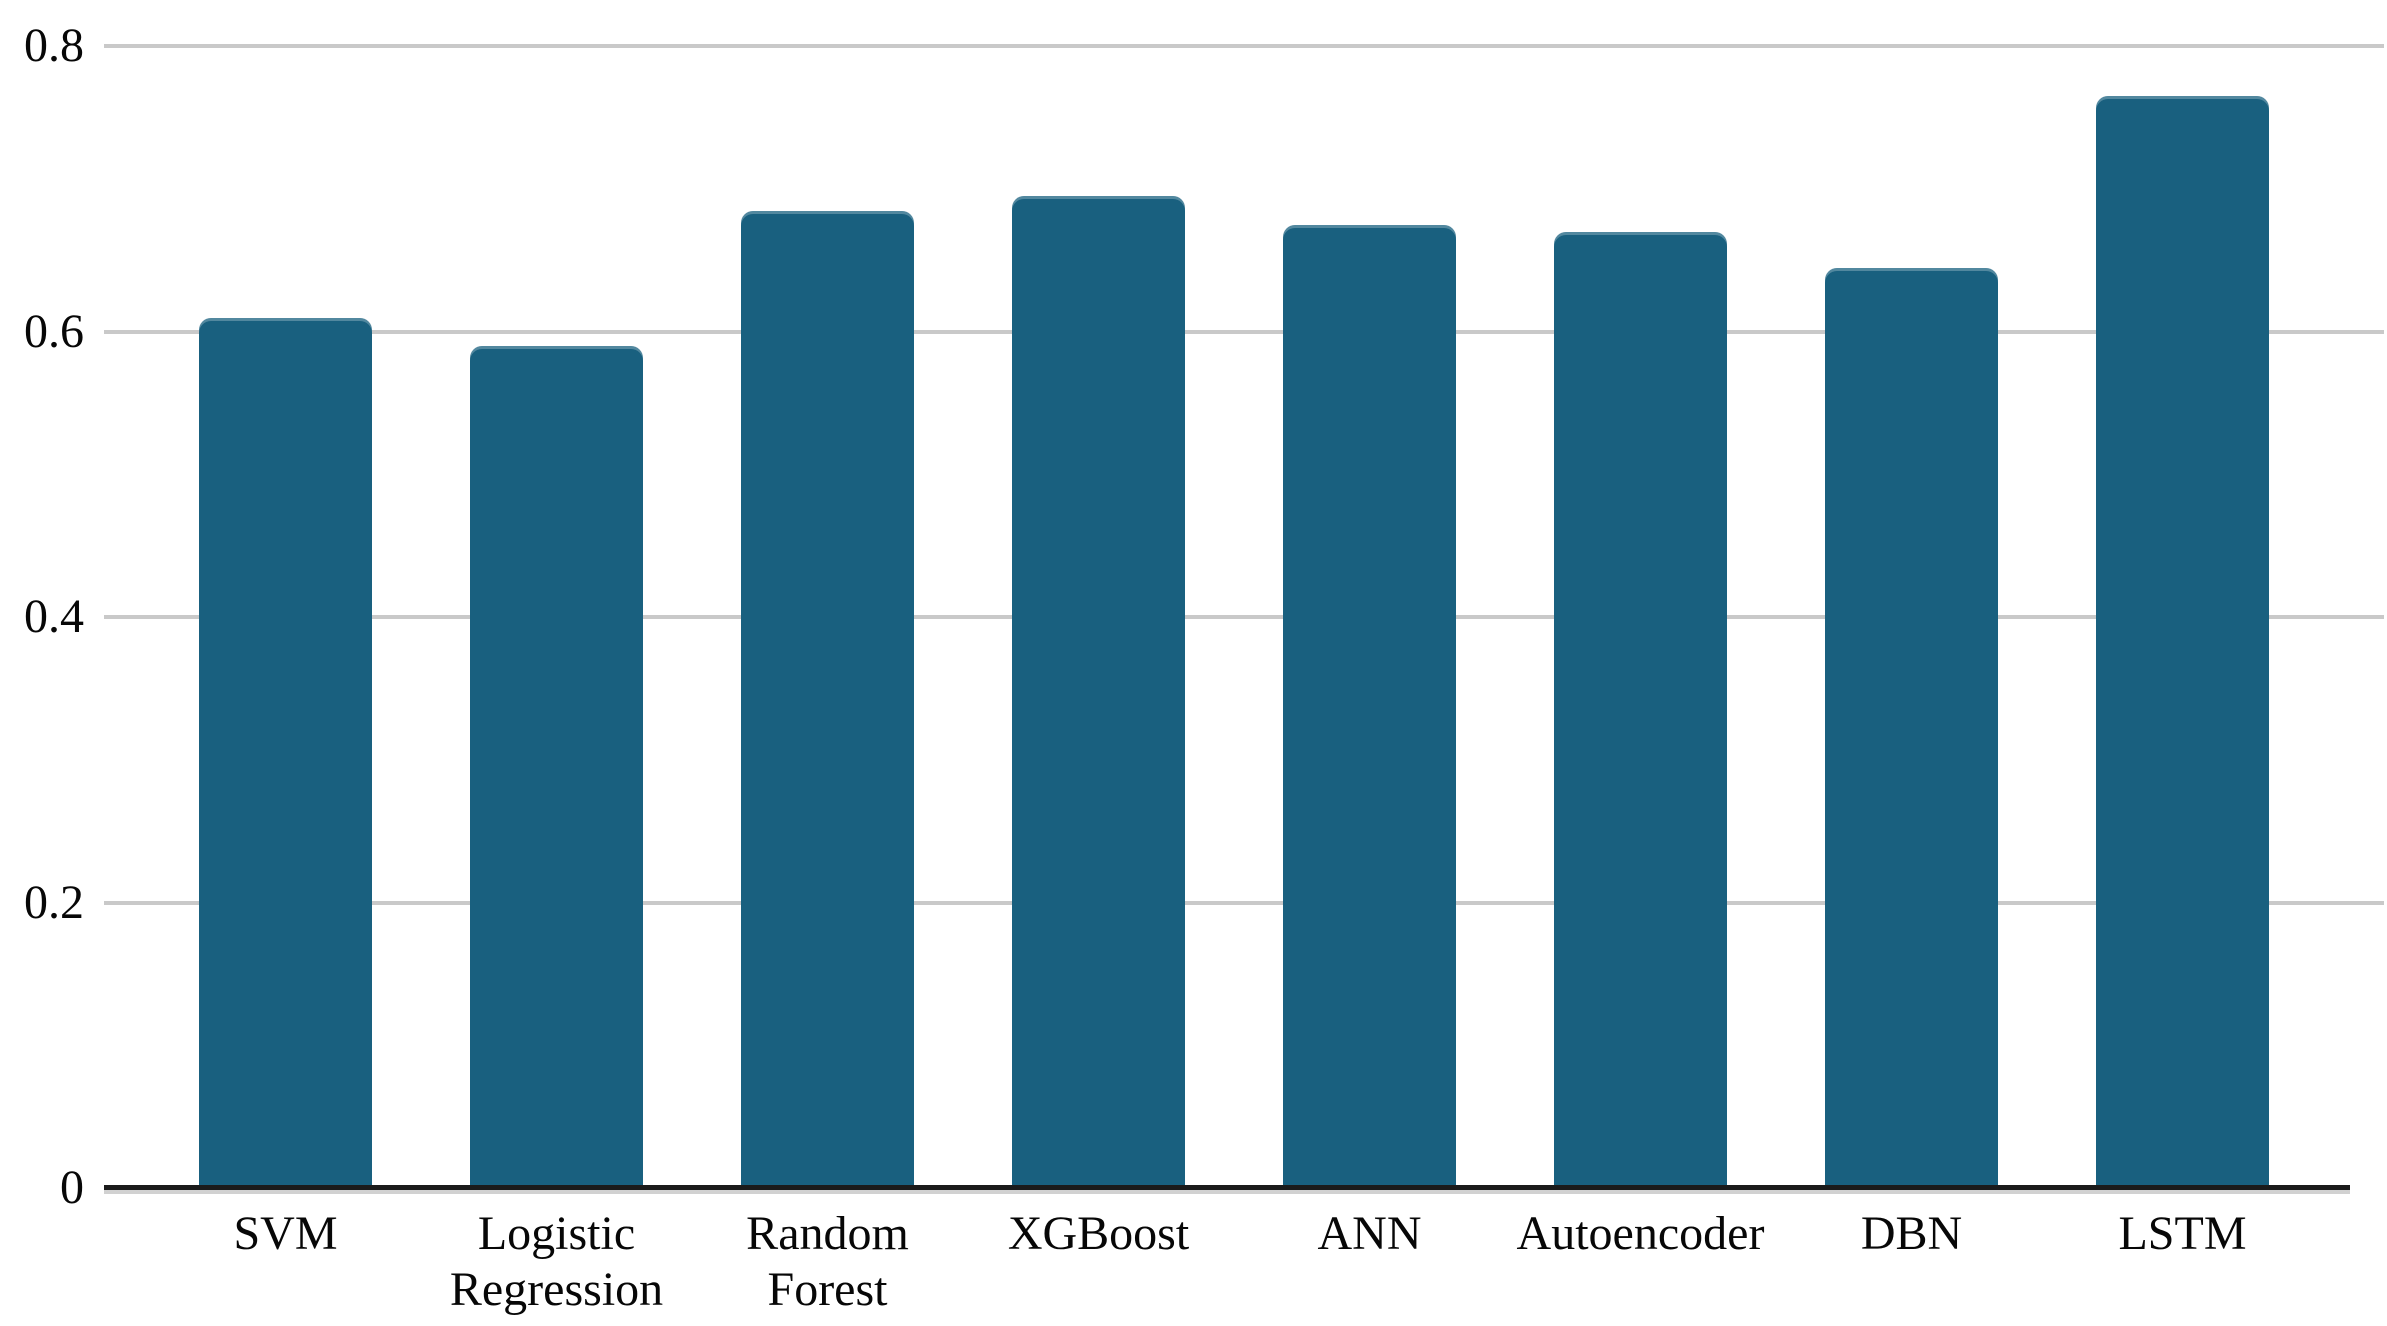 This screenshot has width=2387, height=1326. Describe the element at coordinates (1369, 1233) in the screenshot. I see `x-tick-label: ANN` at that location.